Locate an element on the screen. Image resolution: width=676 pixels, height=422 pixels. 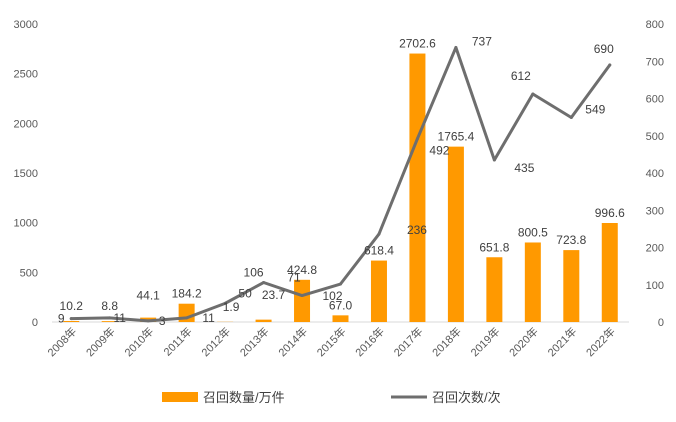
bar-label-0: 10.2 is located at coordinates (72, 306).